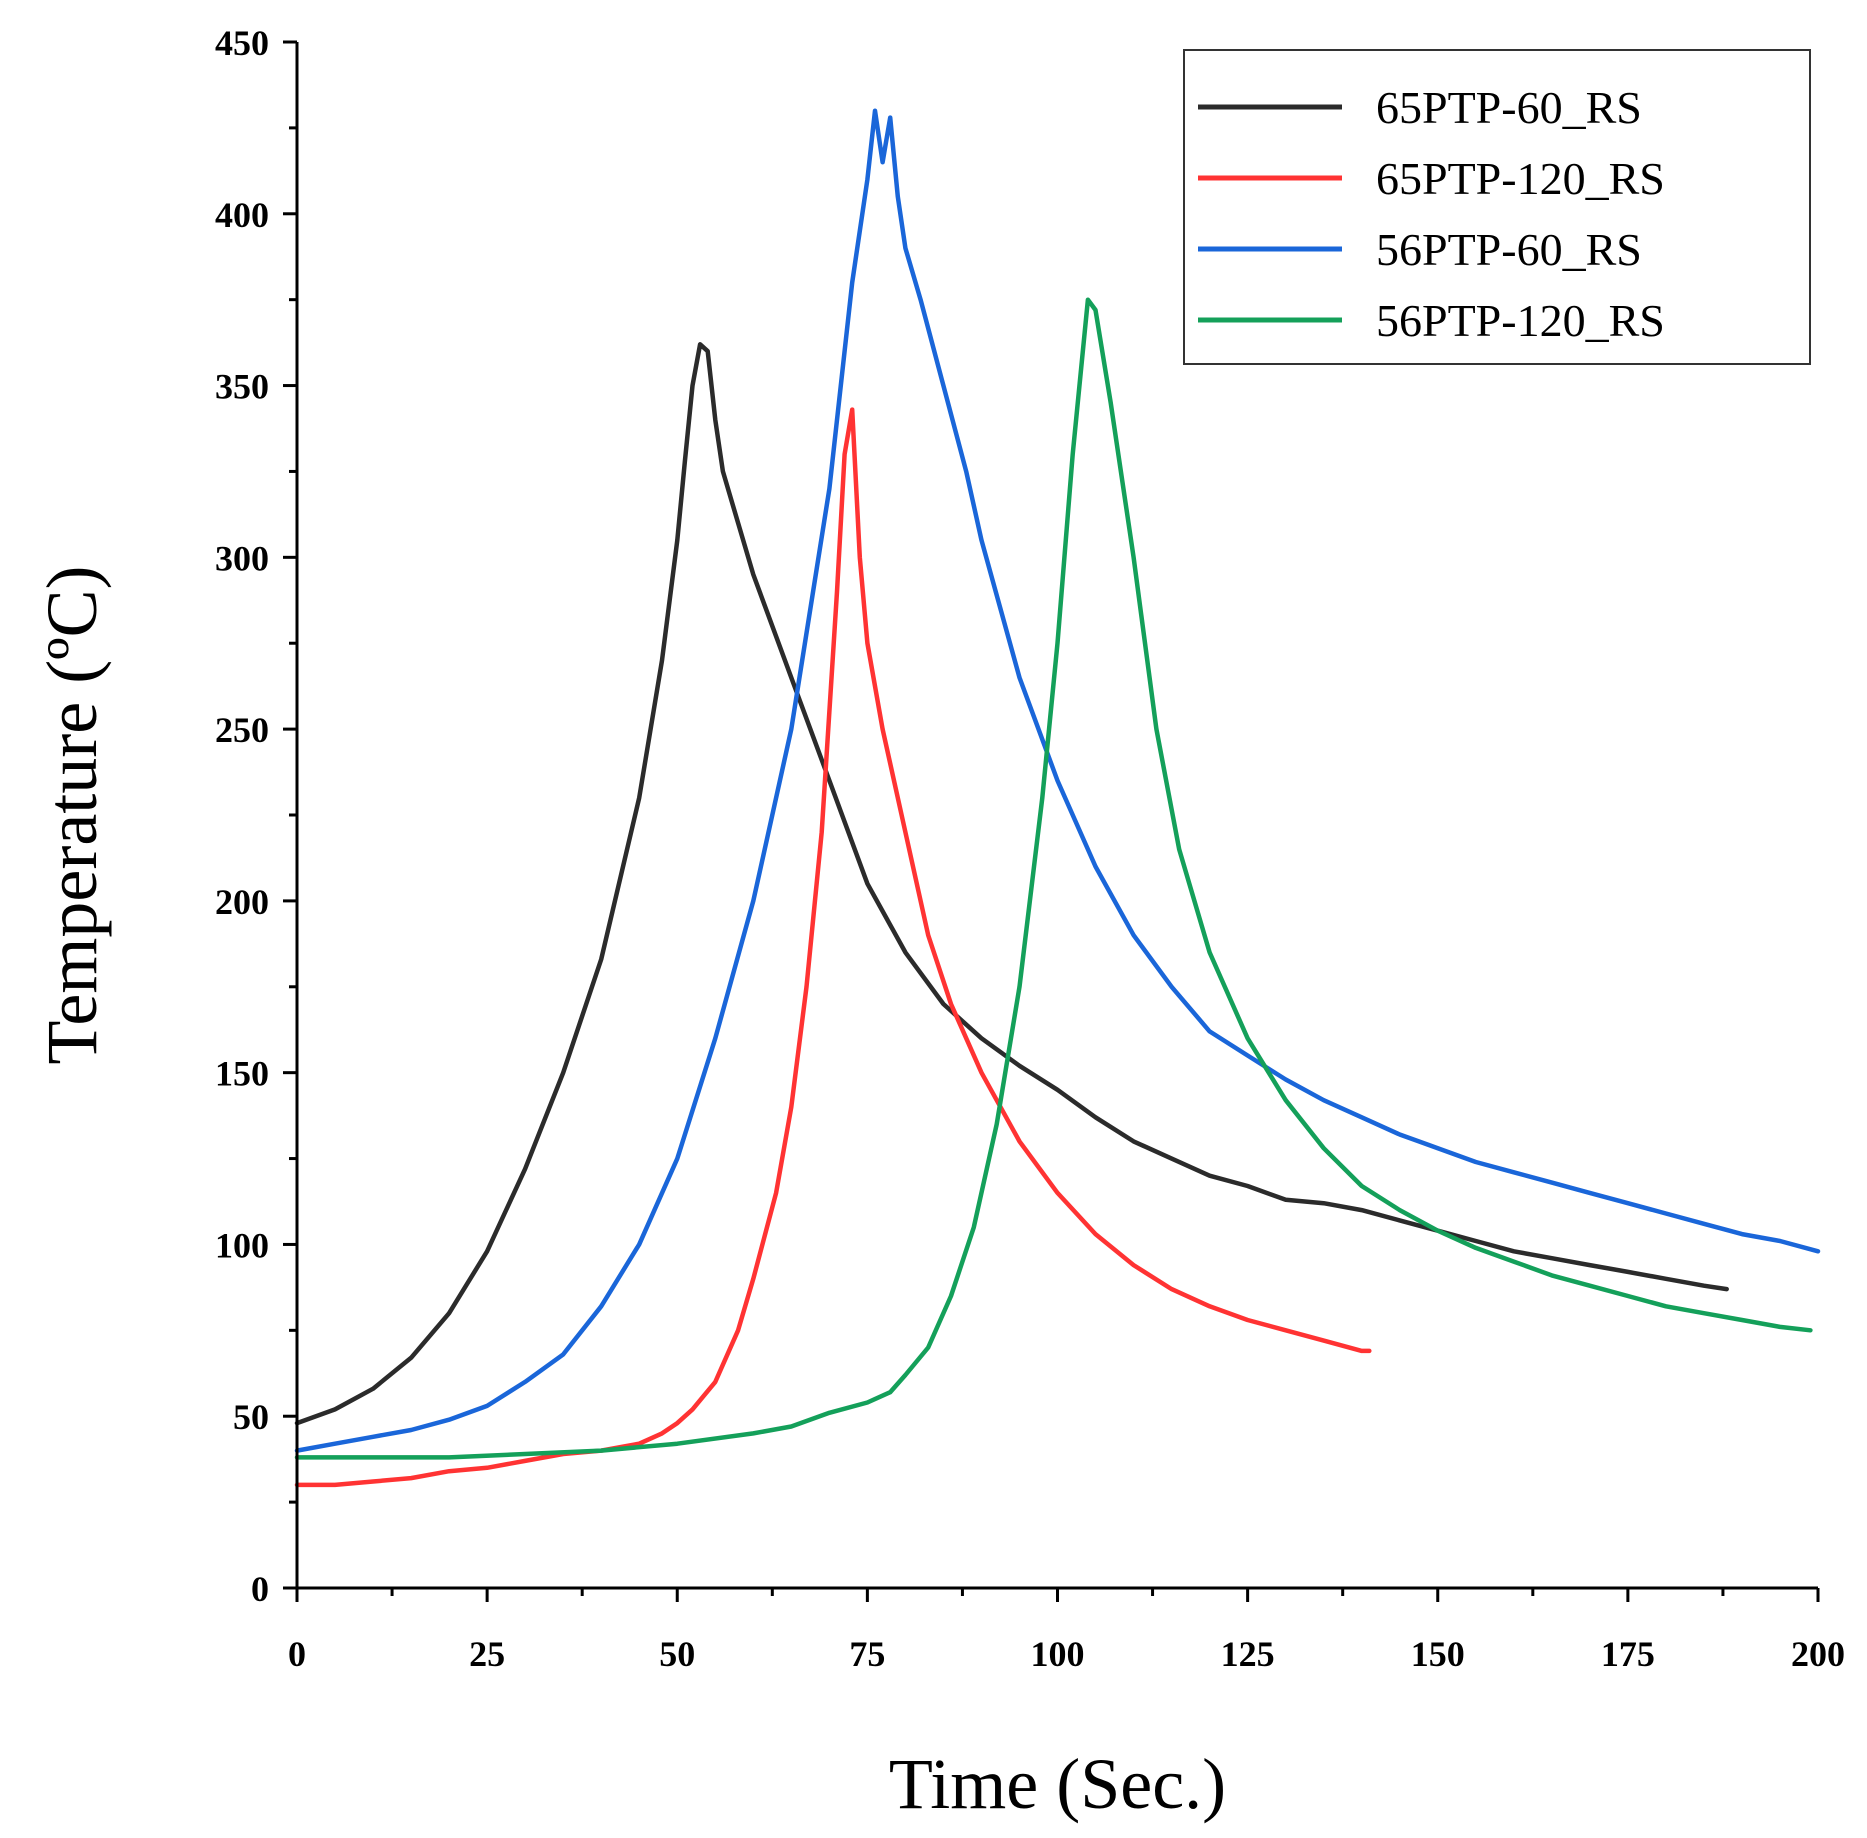 The image size is (1867, 1838). What do you see at coordinates (251, 1417) in the screenshot?
I see `y-tick-label: 50` at bounding box center [251, 1417].